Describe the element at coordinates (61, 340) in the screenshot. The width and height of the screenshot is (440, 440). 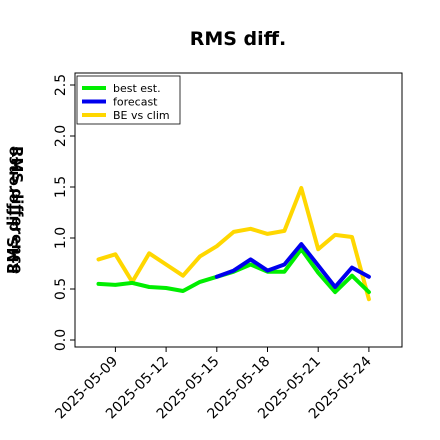
I see `y-tick-label-0.0: 0.0` at that location.